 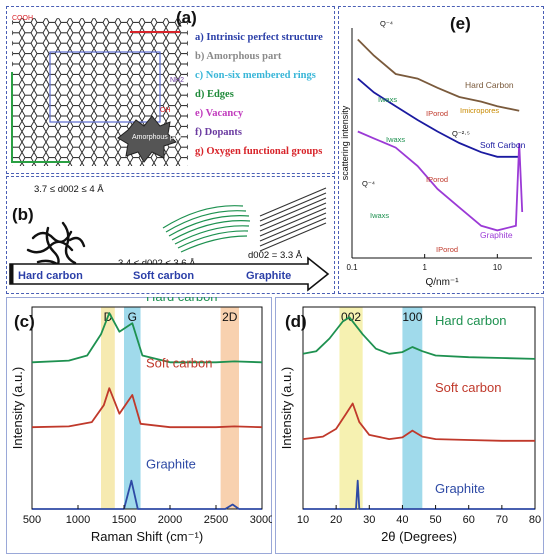 What do you see at coordinates (170, 520) in the screenshot?
I see `x-tick-label: 2000` at bounding box center [170, 520].